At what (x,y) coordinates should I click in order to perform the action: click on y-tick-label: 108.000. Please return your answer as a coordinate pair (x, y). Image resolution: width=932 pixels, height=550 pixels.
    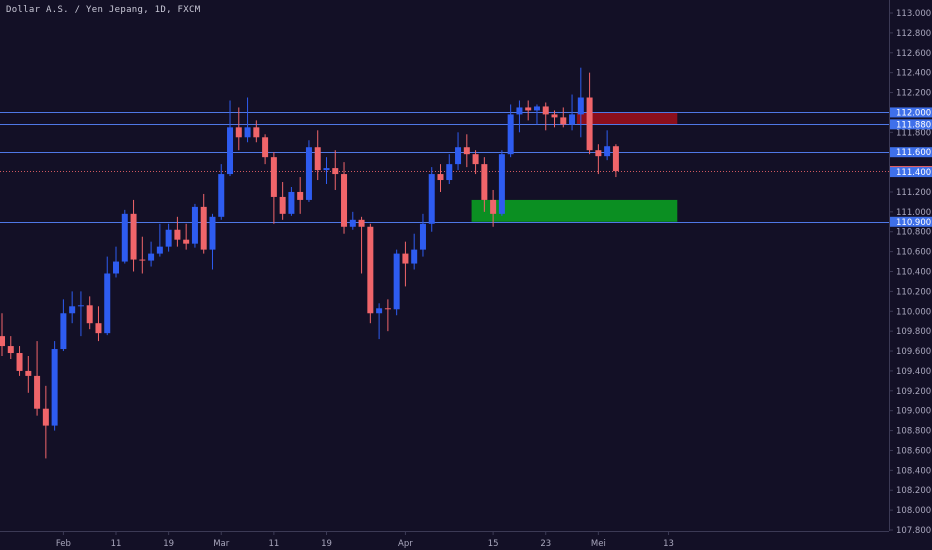
    Looking at the image, I should click on (913, 511).